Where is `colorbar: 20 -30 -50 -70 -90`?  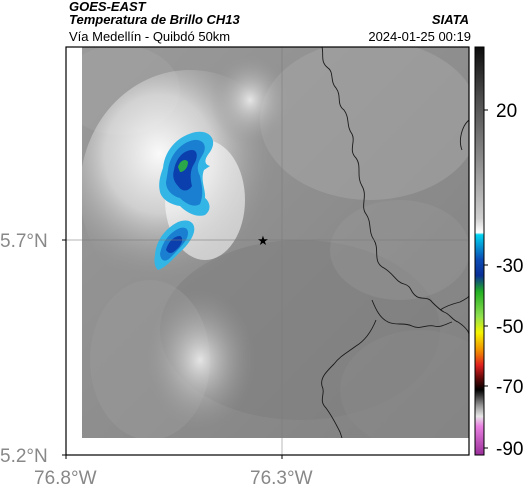 colorbar: 20 -30 -50 -70 -90 is located at coordinates (498, 253).